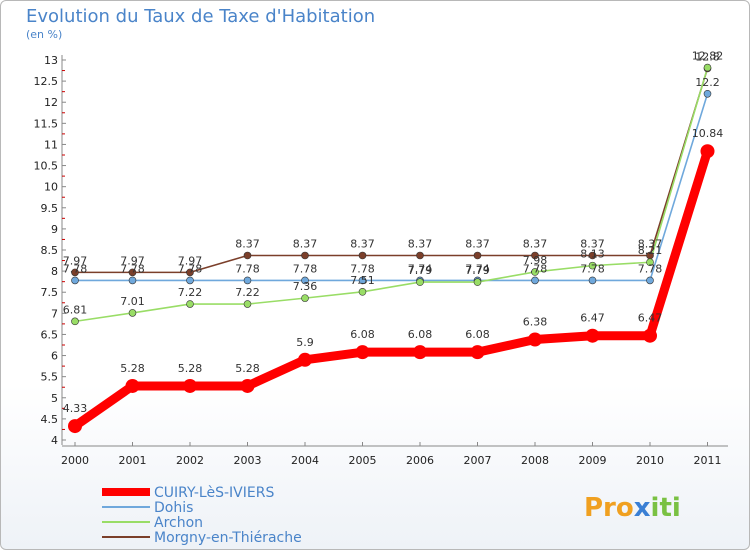 The image size is (750, 550). Describe the element at coordinates (50, 250) in the screenshot. I see `y-tick-label: 8.5` at that location.